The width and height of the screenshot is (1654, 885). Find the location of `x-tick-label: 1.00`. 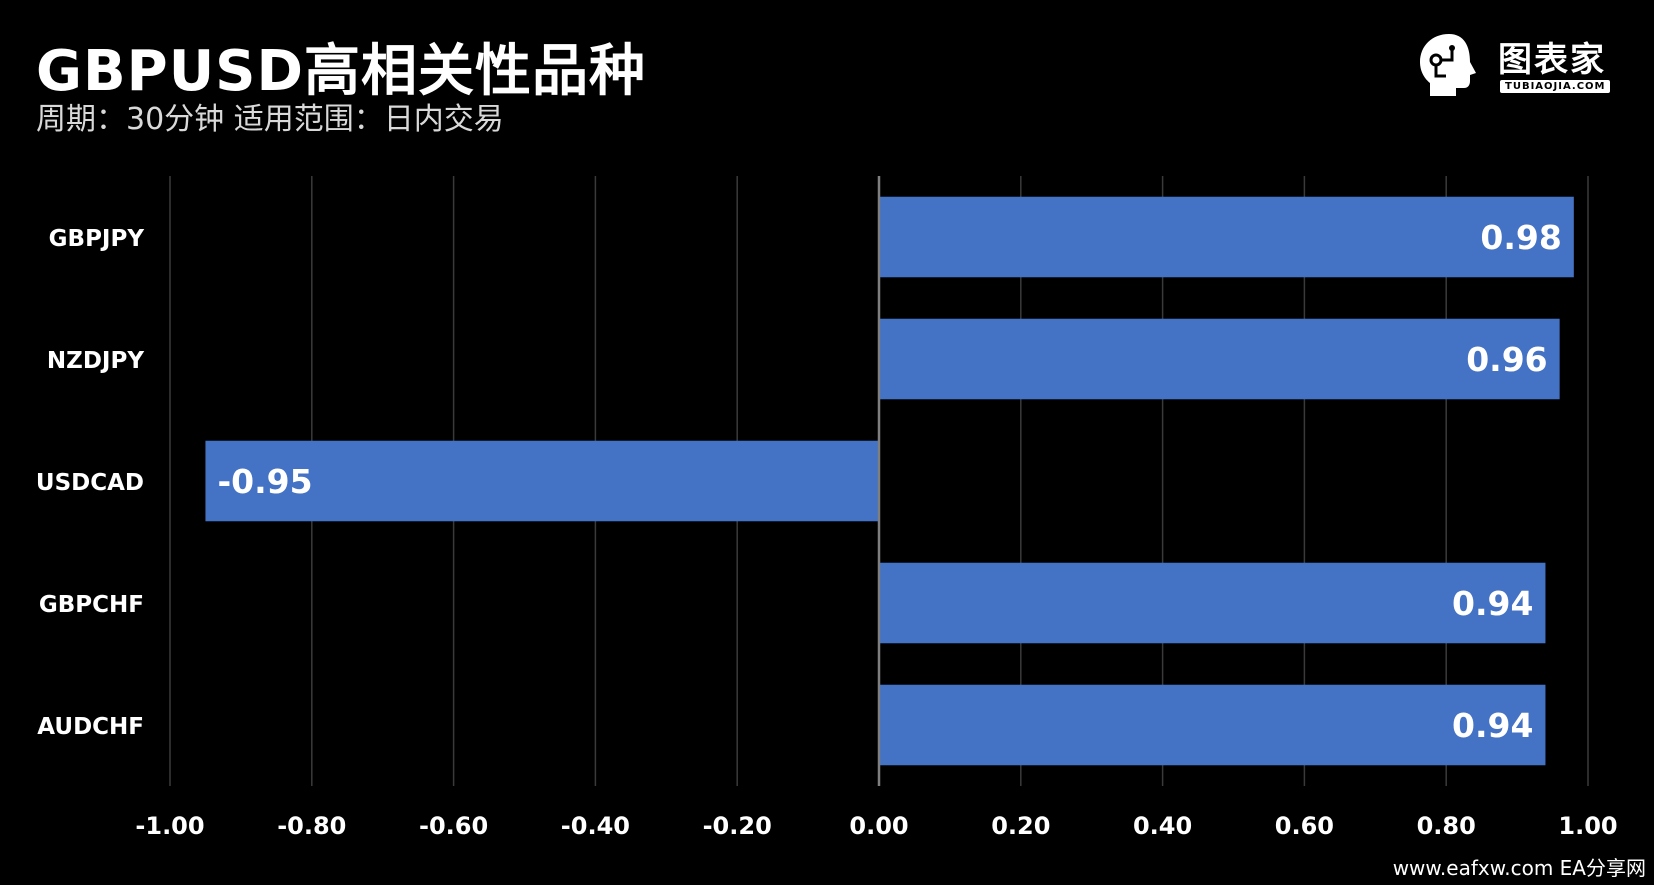

x-tick-label: 1.00 is located at coordinates (1587, 826).